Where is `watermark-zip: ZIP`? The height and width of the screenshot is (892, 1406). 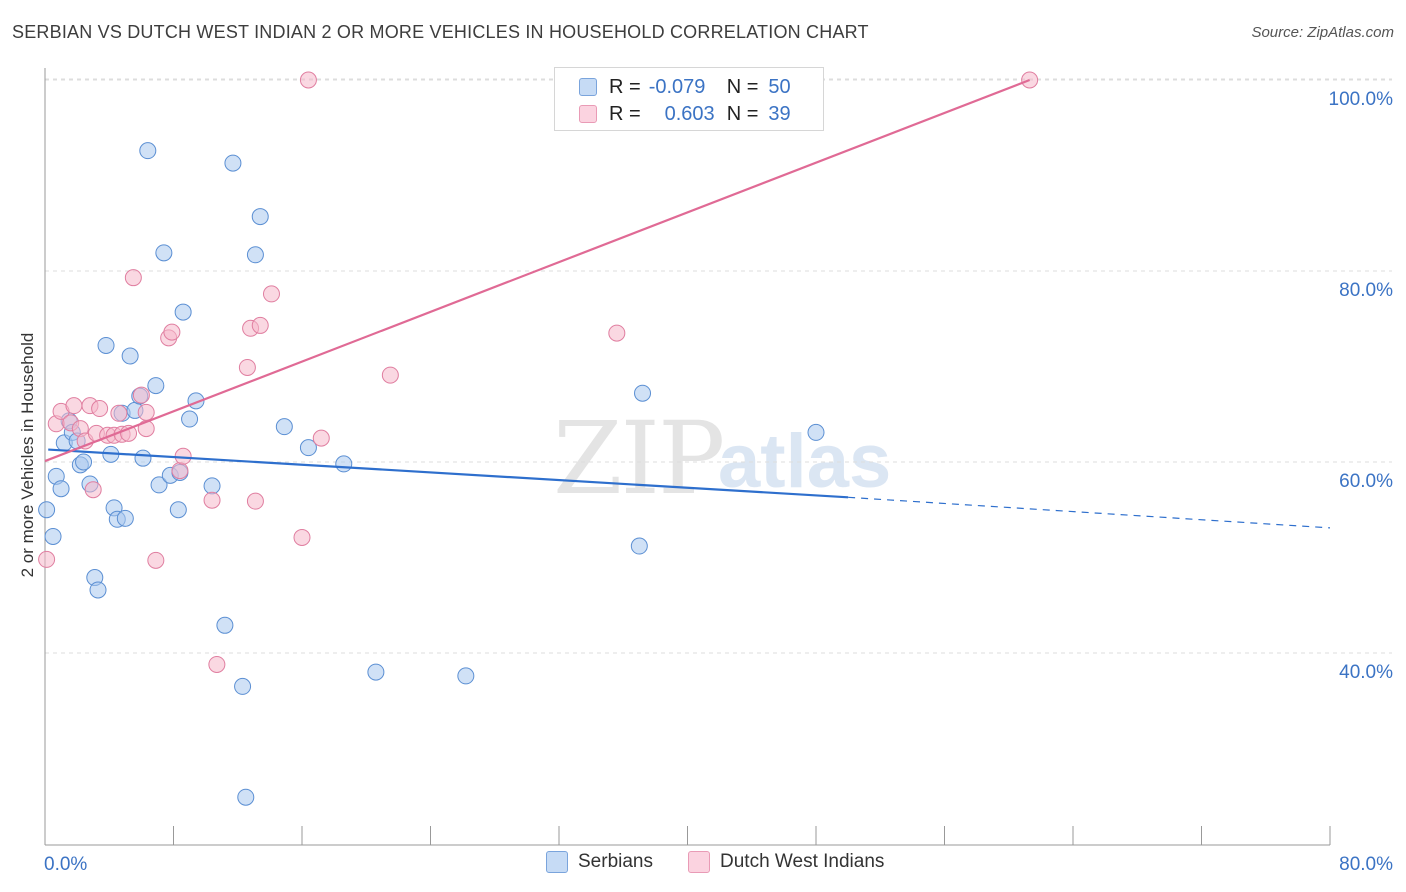 watermark-zip: ZIP is located at coordinates (639, 458).